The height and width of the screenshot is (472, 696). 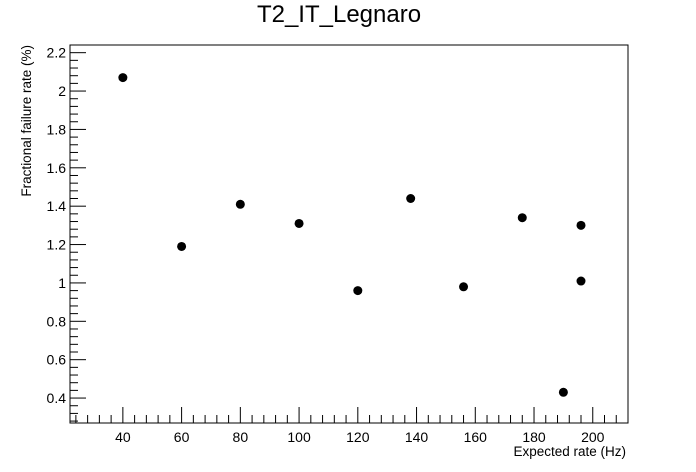 I want to click on x-tick-label: 120, so click(x=358, y=437).